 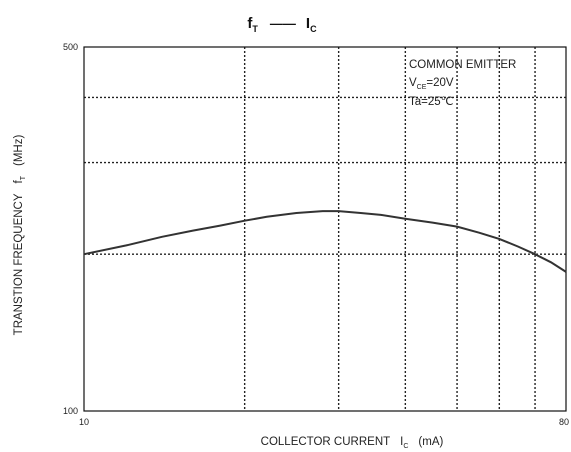 I want to click on annotation-line-2: VCE=20V, so click(x=431, y=84).